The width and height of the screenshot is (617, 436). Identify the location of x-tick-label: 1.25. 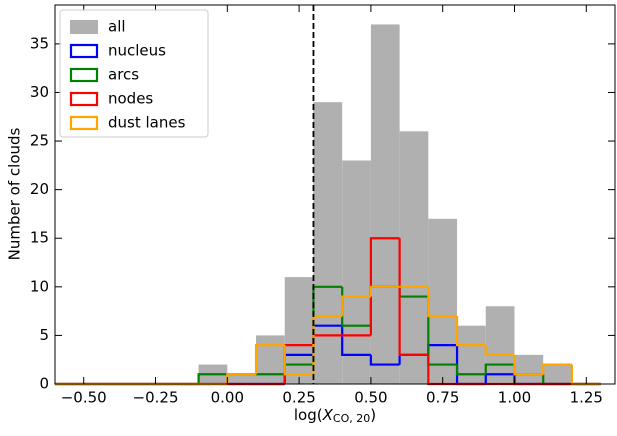
(586, 398).